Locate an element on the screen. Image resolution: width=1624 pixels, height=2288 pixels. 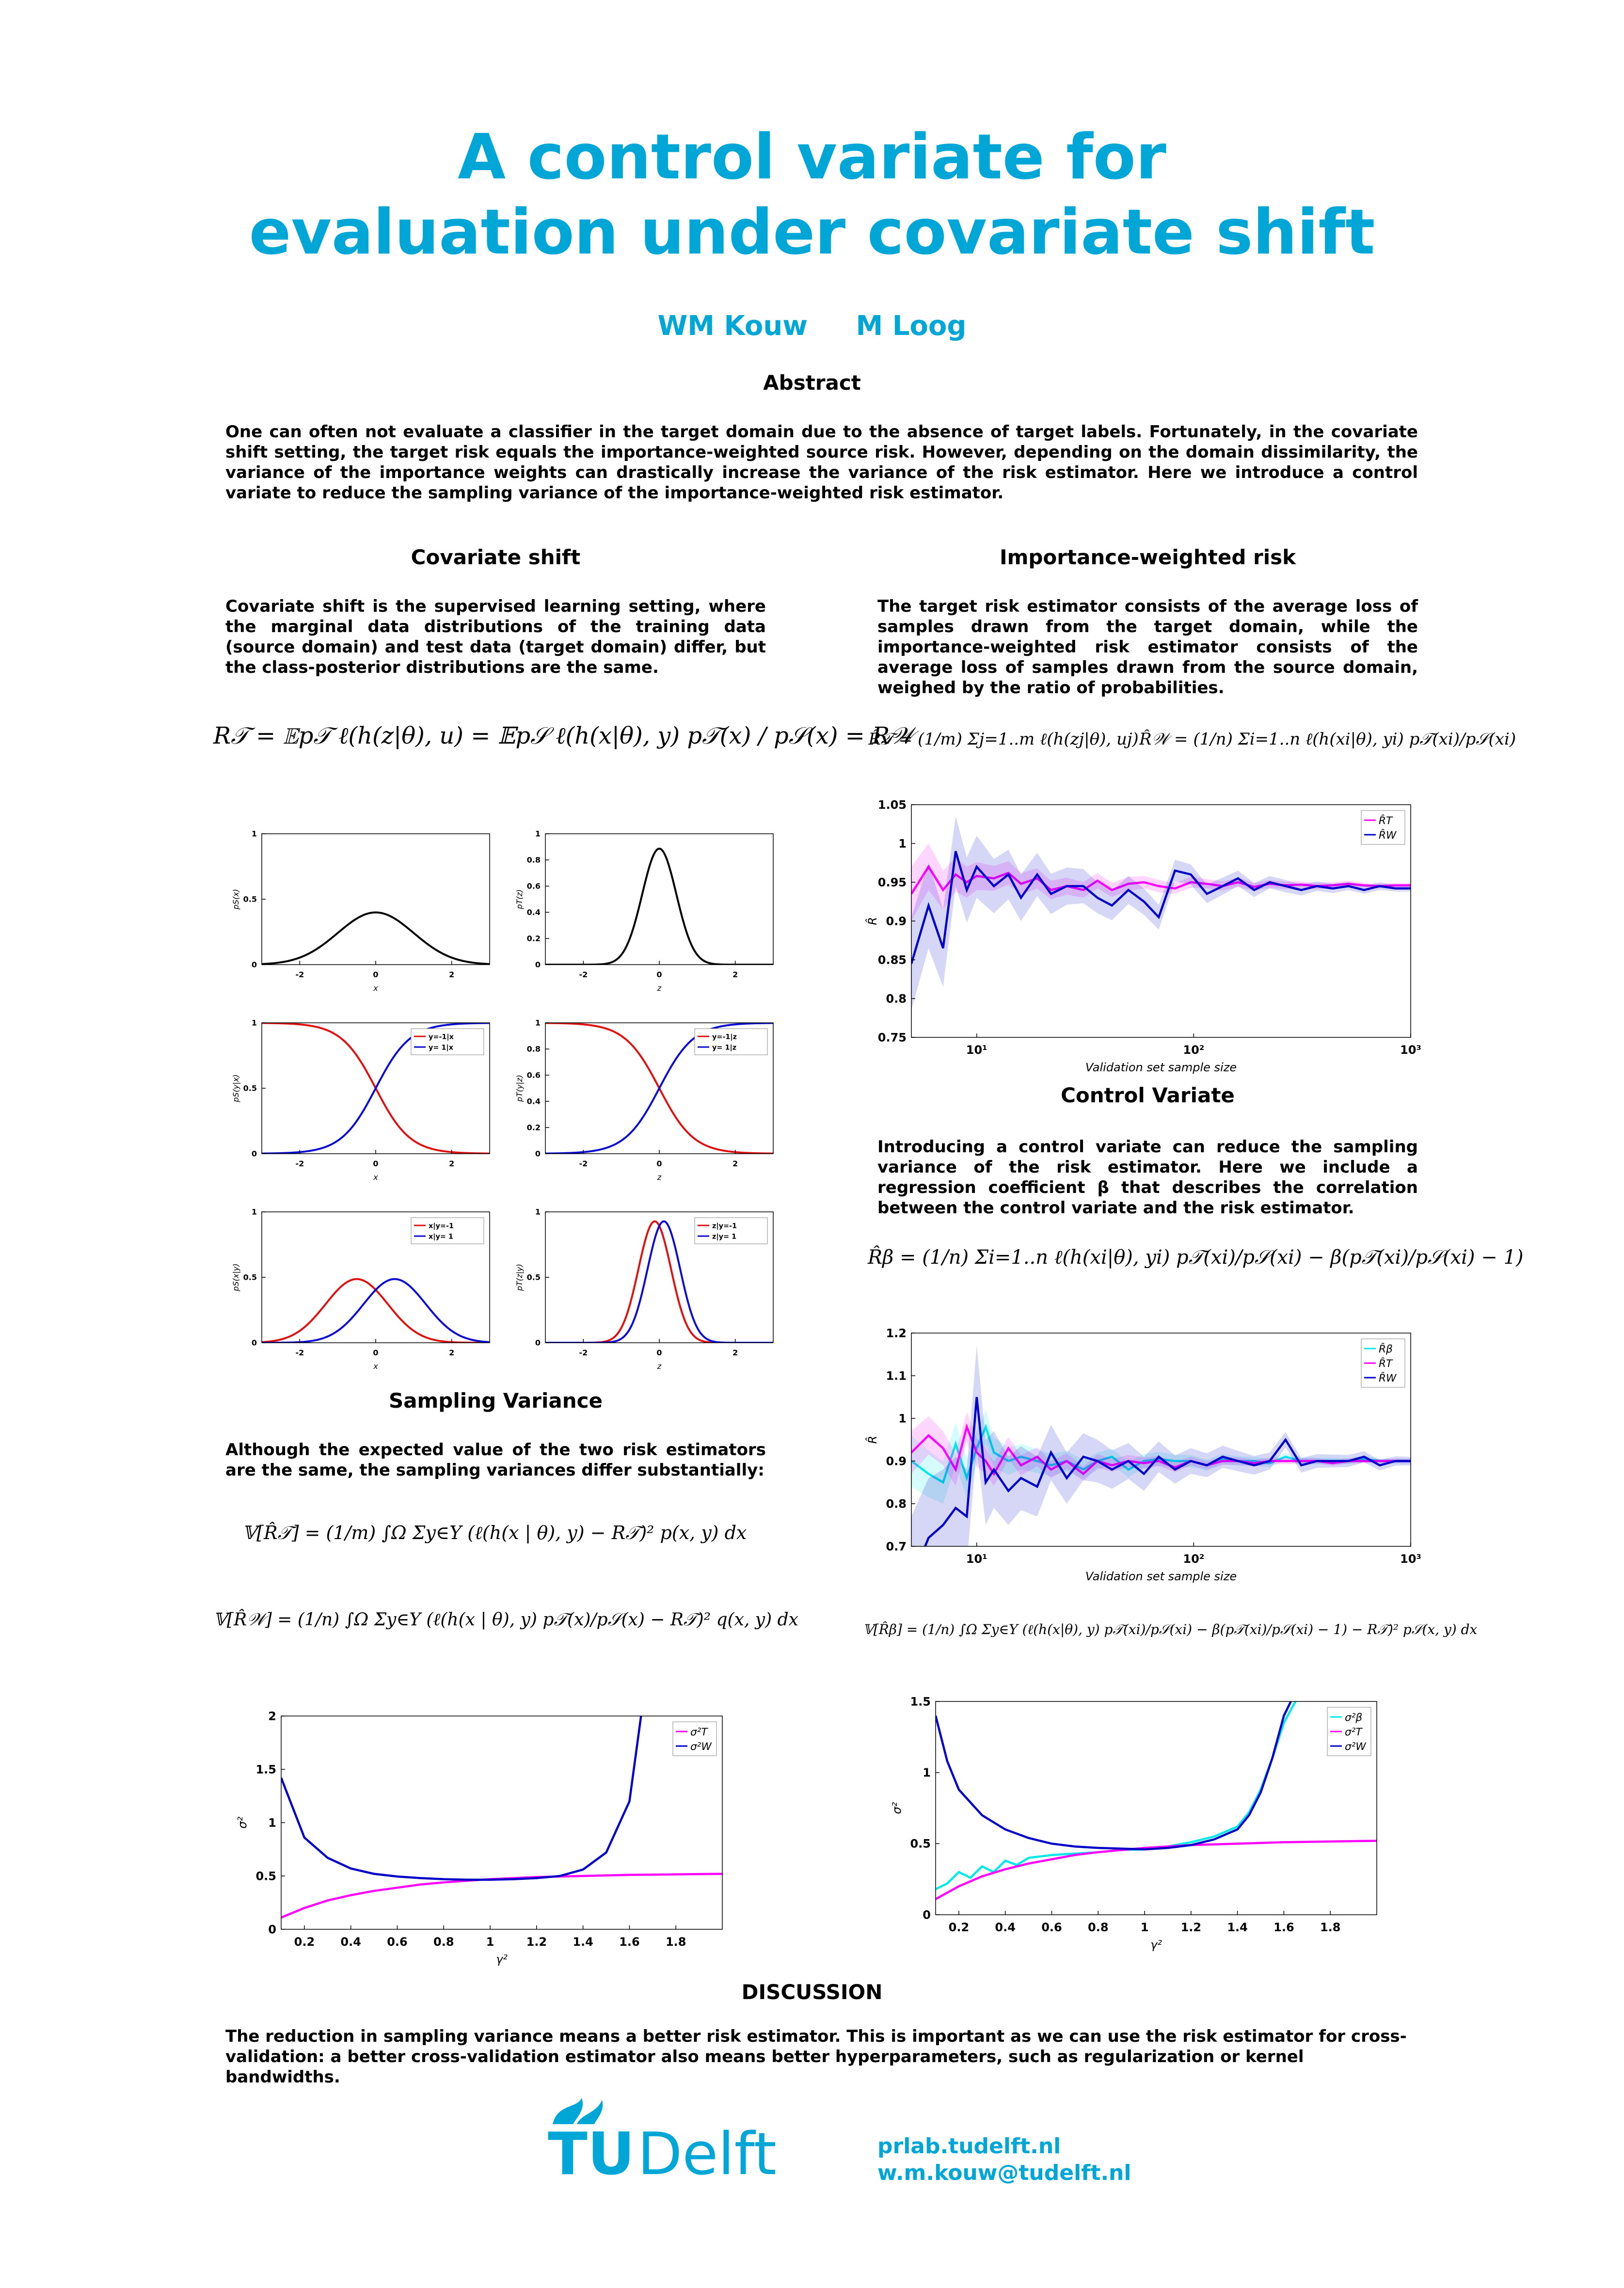
sampling-variance-heading: Sampling Variance is located at coordinates (495, 1401).